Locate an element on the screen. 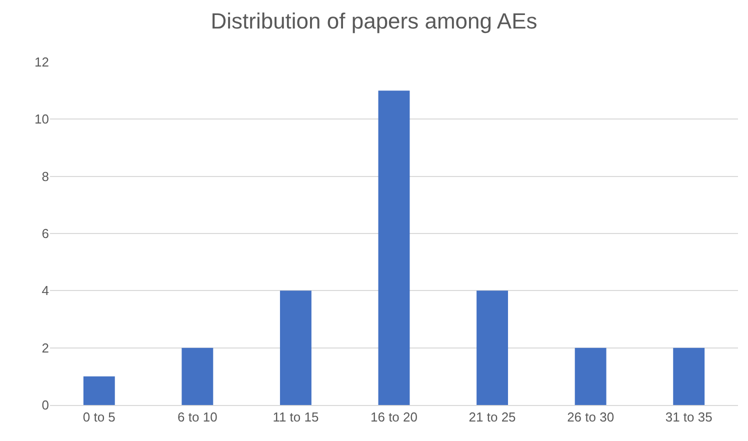  y-tick-label: 10 is located at coordinates (41, 119).